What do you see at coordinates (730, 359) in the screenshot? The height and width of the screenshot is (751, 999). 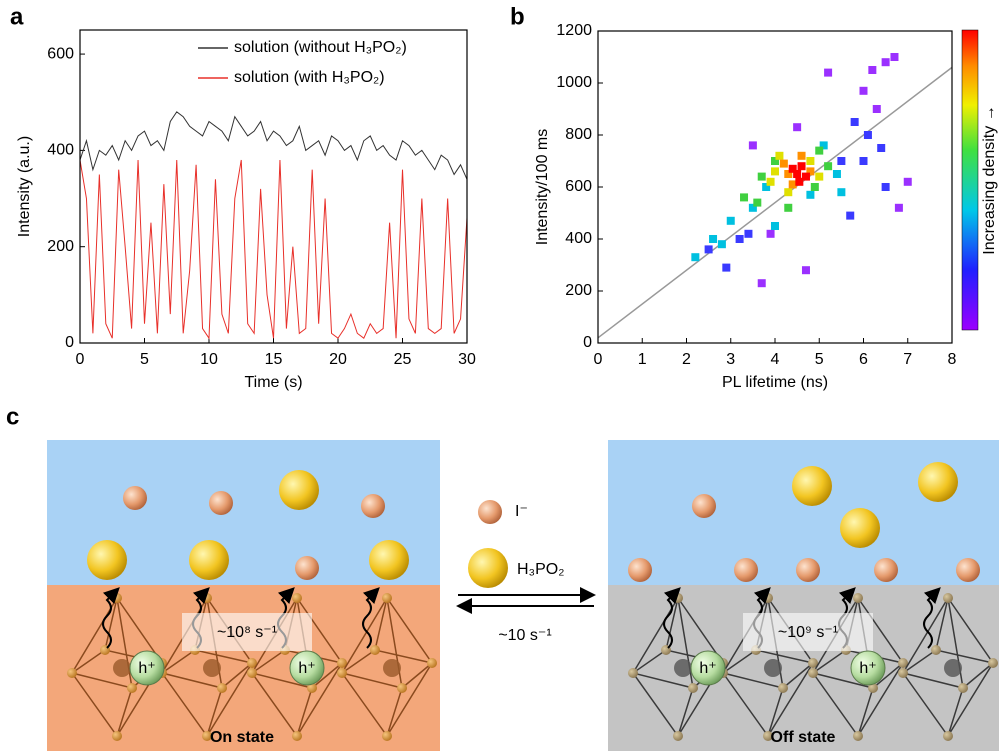 I see `x-tick-label: 3` at bounding box center [730, 359].